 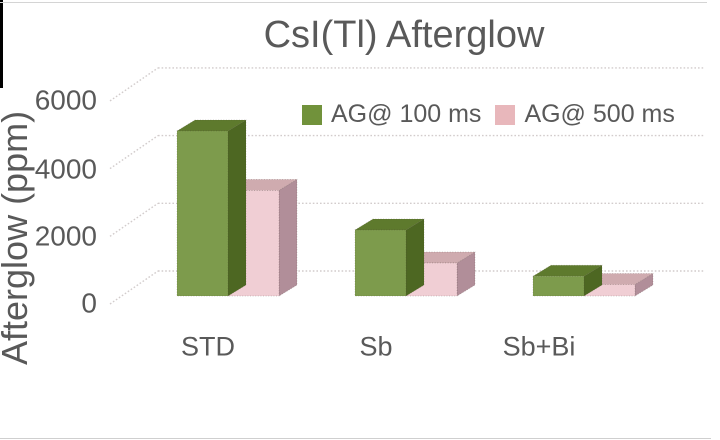 I want to click on category-label-sb: Sb, so click(x=376, y=346).